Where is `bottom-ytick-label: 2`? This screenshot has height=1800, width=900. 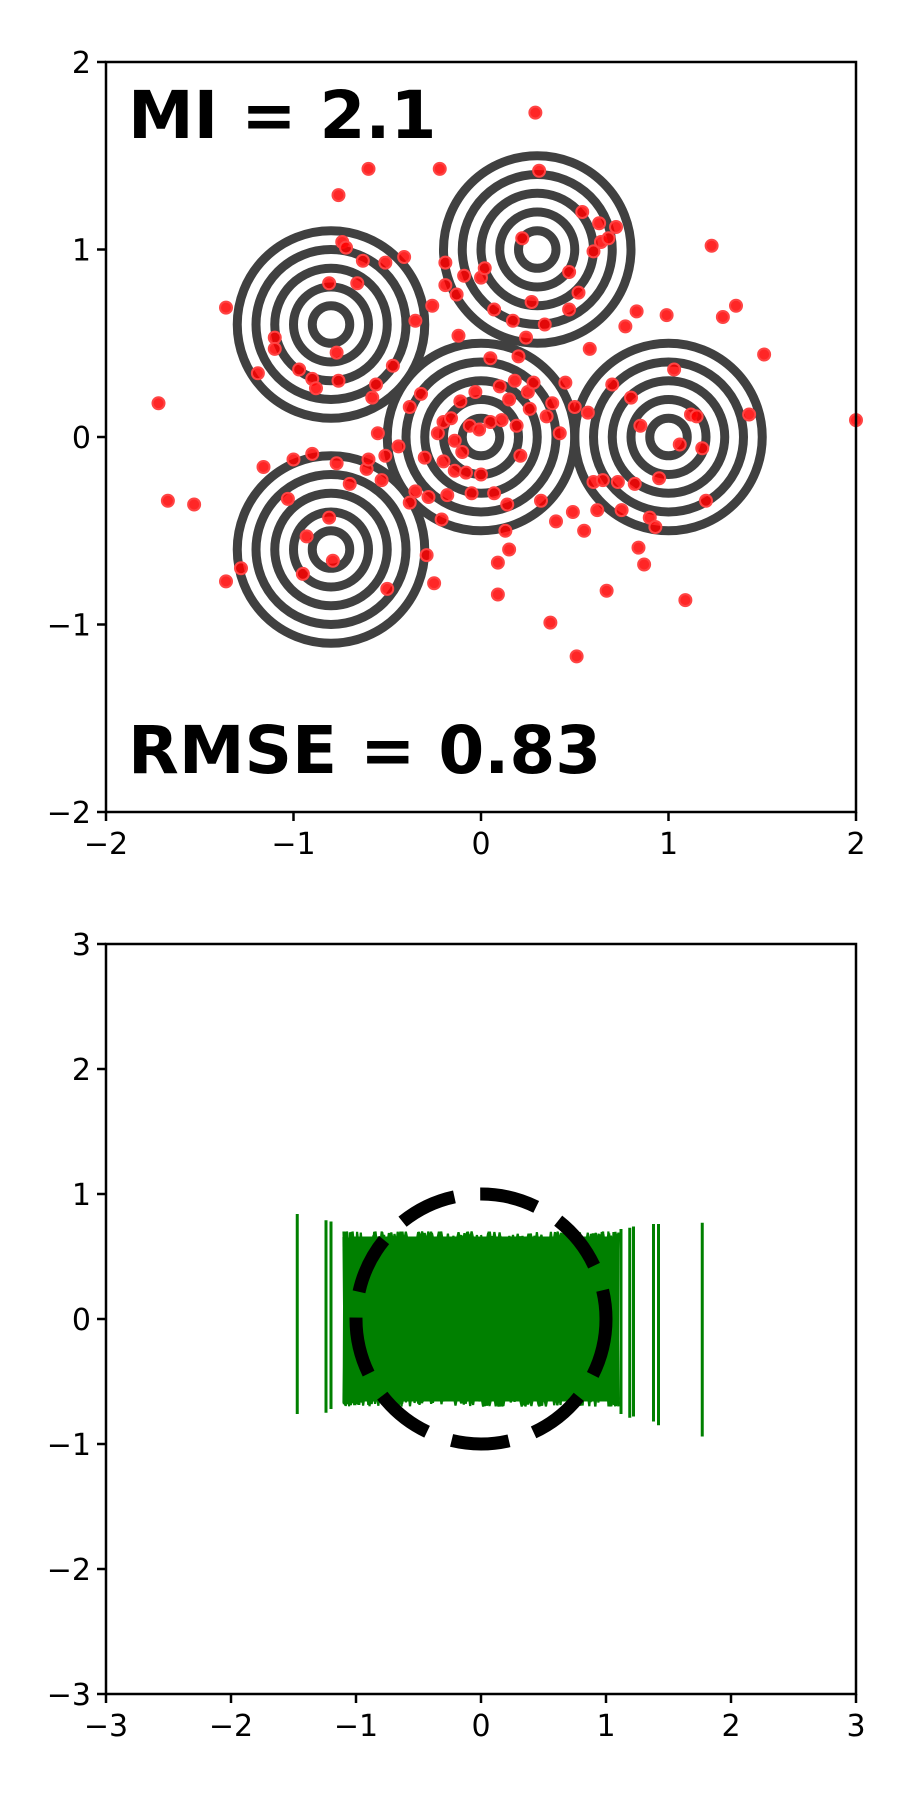 bottom-ytick-label: 2 is located at coordinates (81, 1070).